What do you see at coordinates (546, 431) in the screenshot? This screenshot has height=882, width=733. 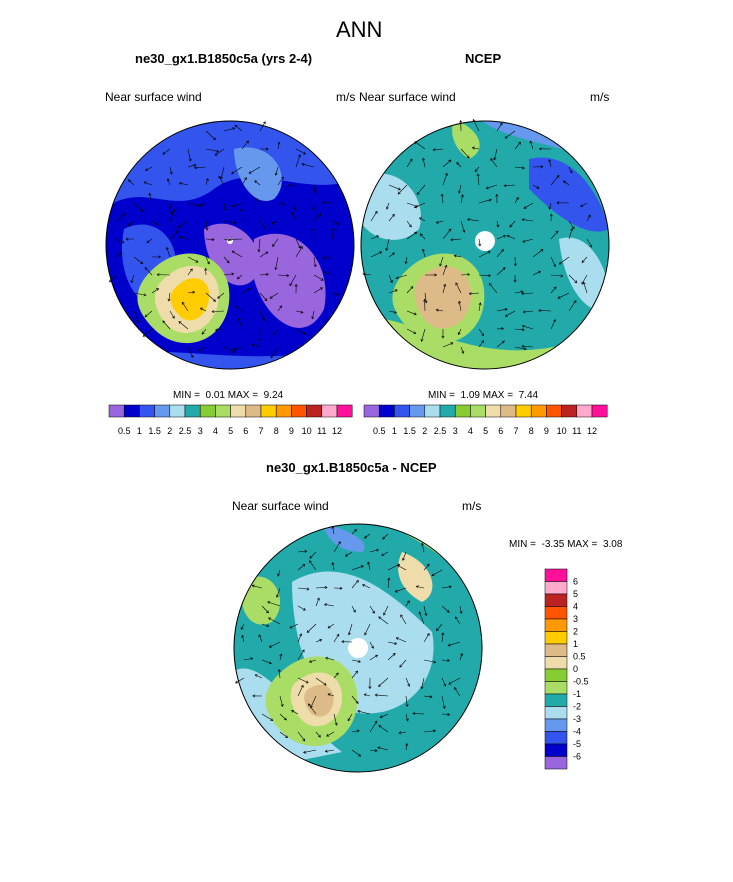 I see `colorbar-ncep-tick-label: 9` at bounding box center [546, 431].